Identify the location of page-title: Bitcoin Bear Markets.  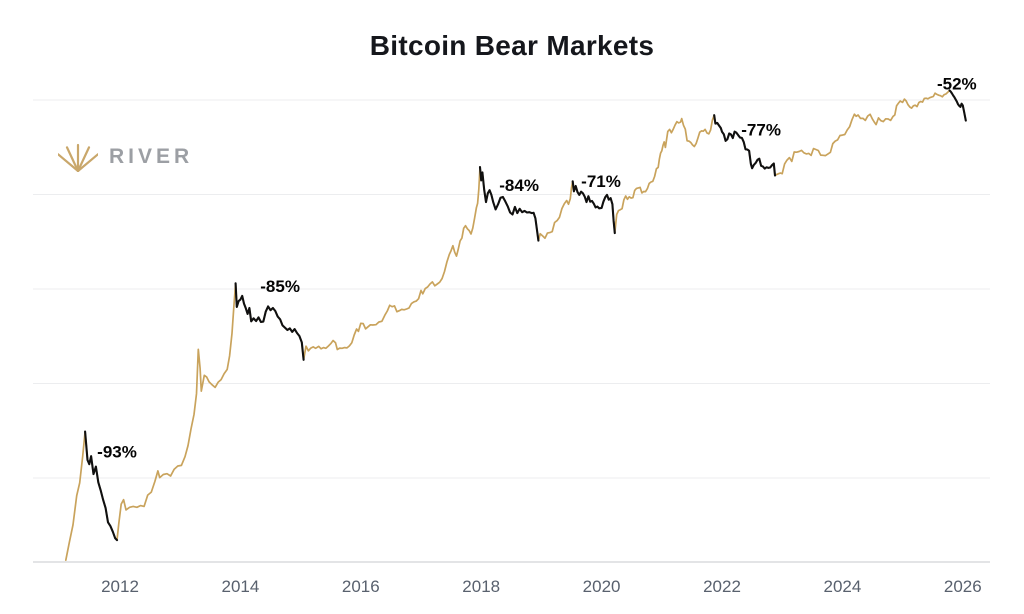
(512, 45).